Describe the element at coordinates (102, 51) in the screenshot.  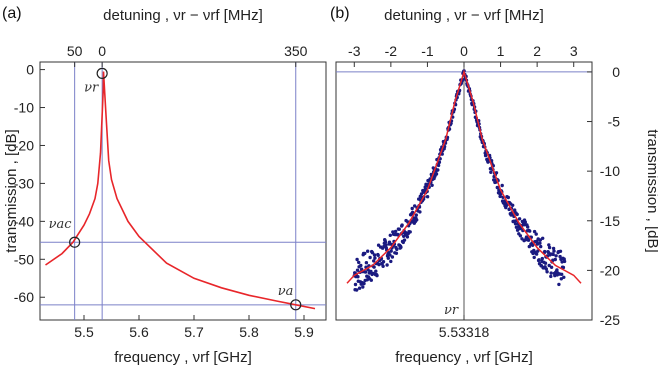
I see `panel-a-toptick-label-1: 0` at that location.